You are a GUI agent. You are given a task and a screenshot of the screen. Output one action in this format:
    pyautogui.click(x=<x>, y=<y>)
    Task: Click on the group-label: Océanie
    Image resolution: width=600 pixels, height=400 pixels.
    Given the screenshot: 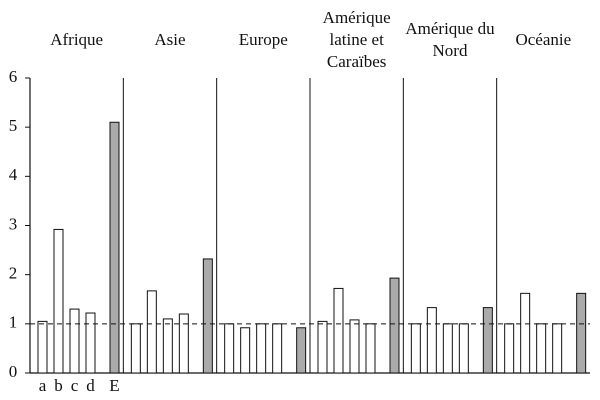 What is the action you would take?
    pyautogui.click(x=543, y=39)
    